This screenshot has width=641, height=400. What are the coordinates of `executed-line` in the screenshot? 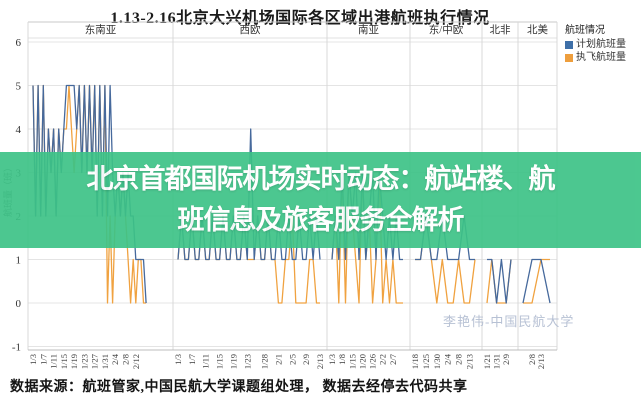 It's located at (536, 281).